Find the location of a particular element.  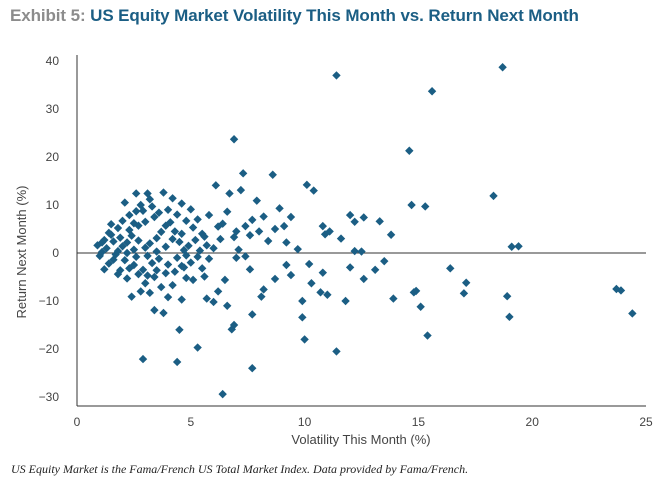

x-tick-label: 0 is located at coordinates (77, 422).